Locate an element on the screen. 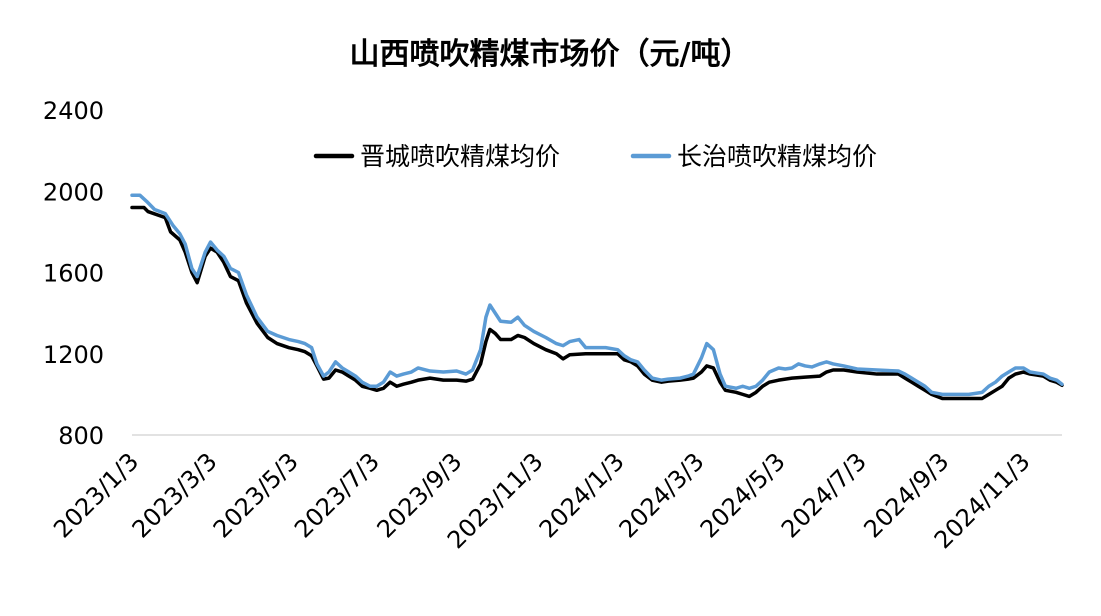  x-tick-label: 2023/3/3 is located at coordinates (175, 495).